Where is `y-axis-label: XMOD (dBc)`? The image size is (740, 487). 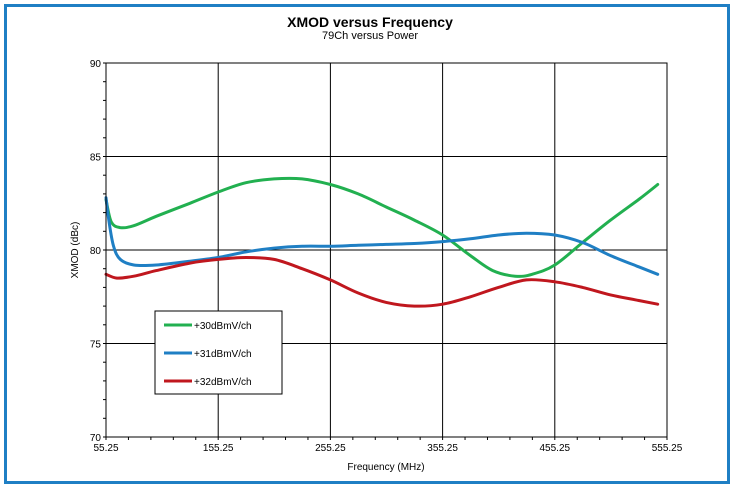
y-axis-label: XMOD (dBc) is located at coordinates (75, 250).